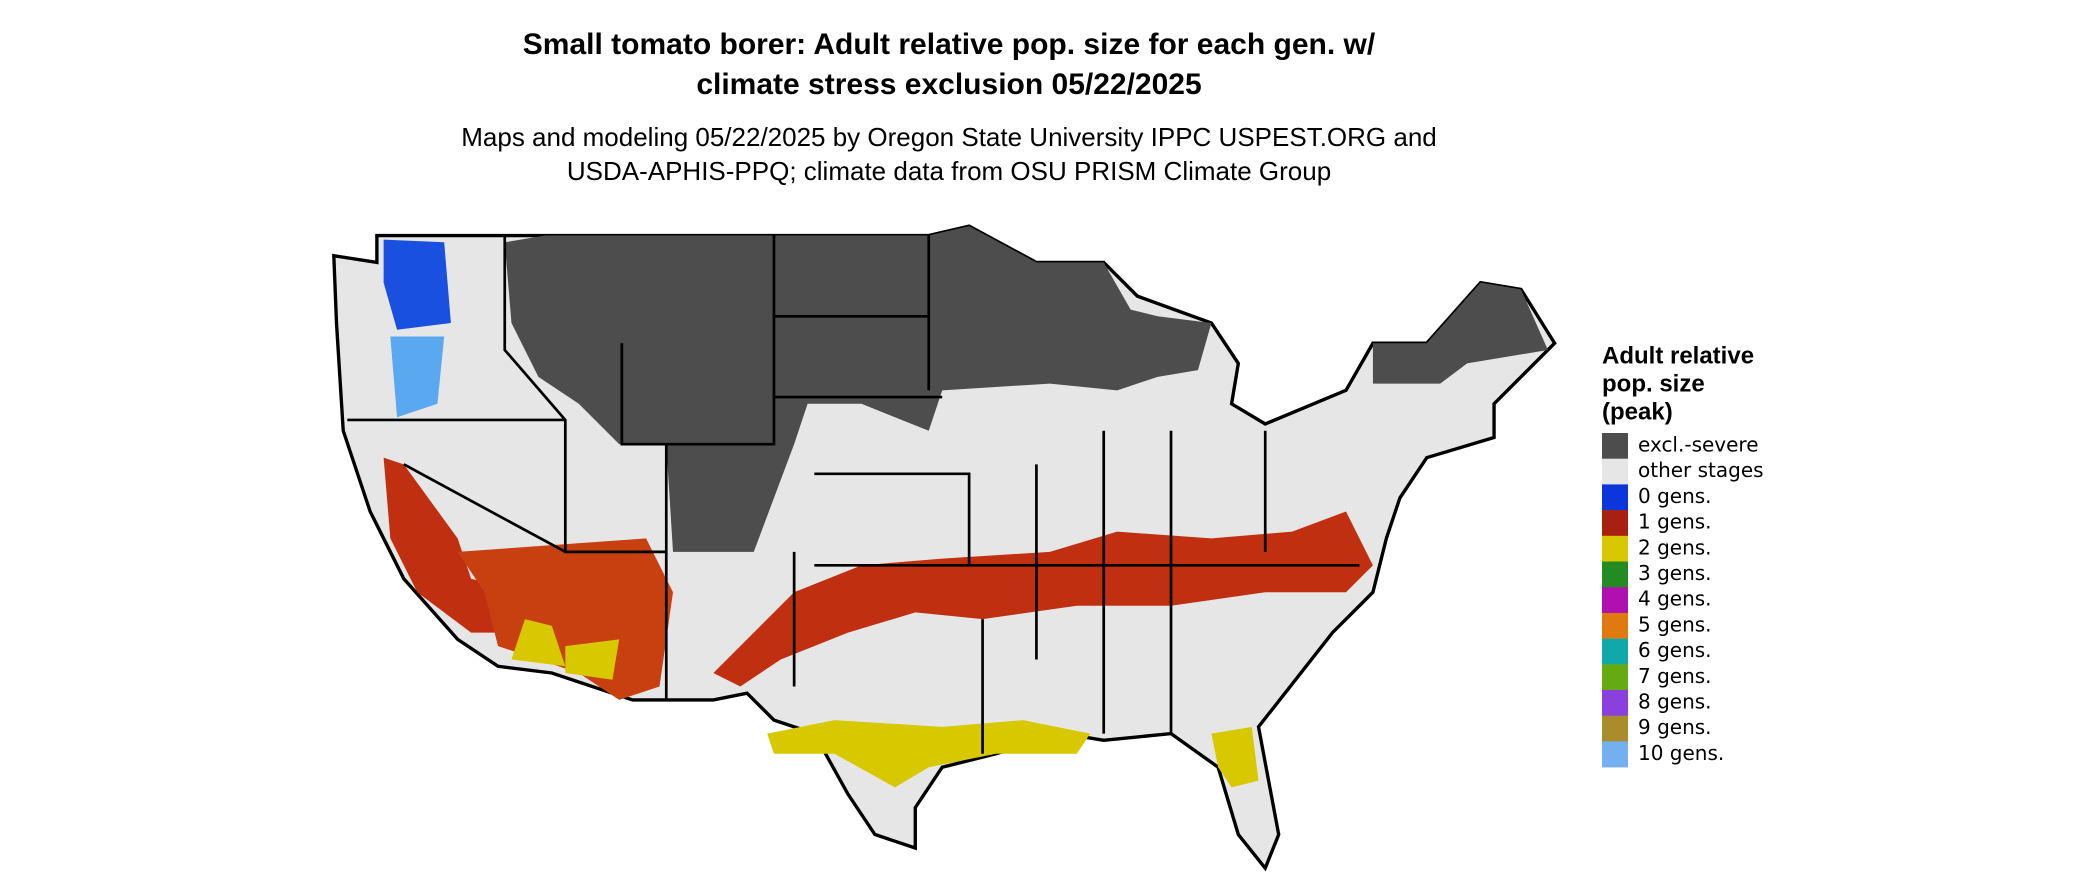  What do you see at coordinates (1637, 411) in the screenshot?
I see `legend-title: (peak)` at bounding box center [1637, 411].